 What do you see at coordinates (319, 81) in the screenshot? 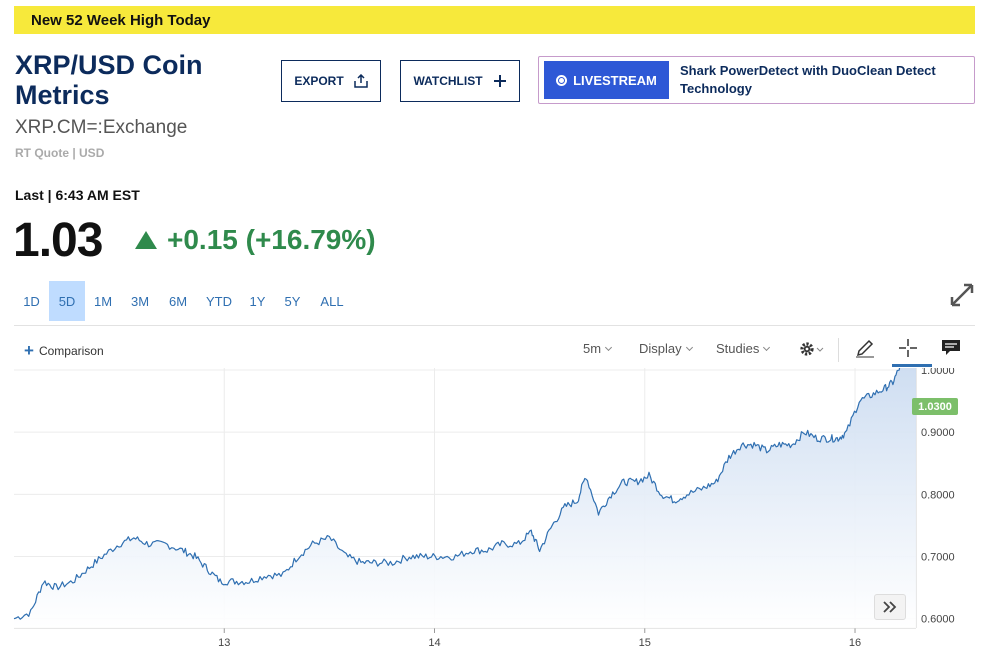
I see `export-label: EXPORT` at bounding box center [319, 81].